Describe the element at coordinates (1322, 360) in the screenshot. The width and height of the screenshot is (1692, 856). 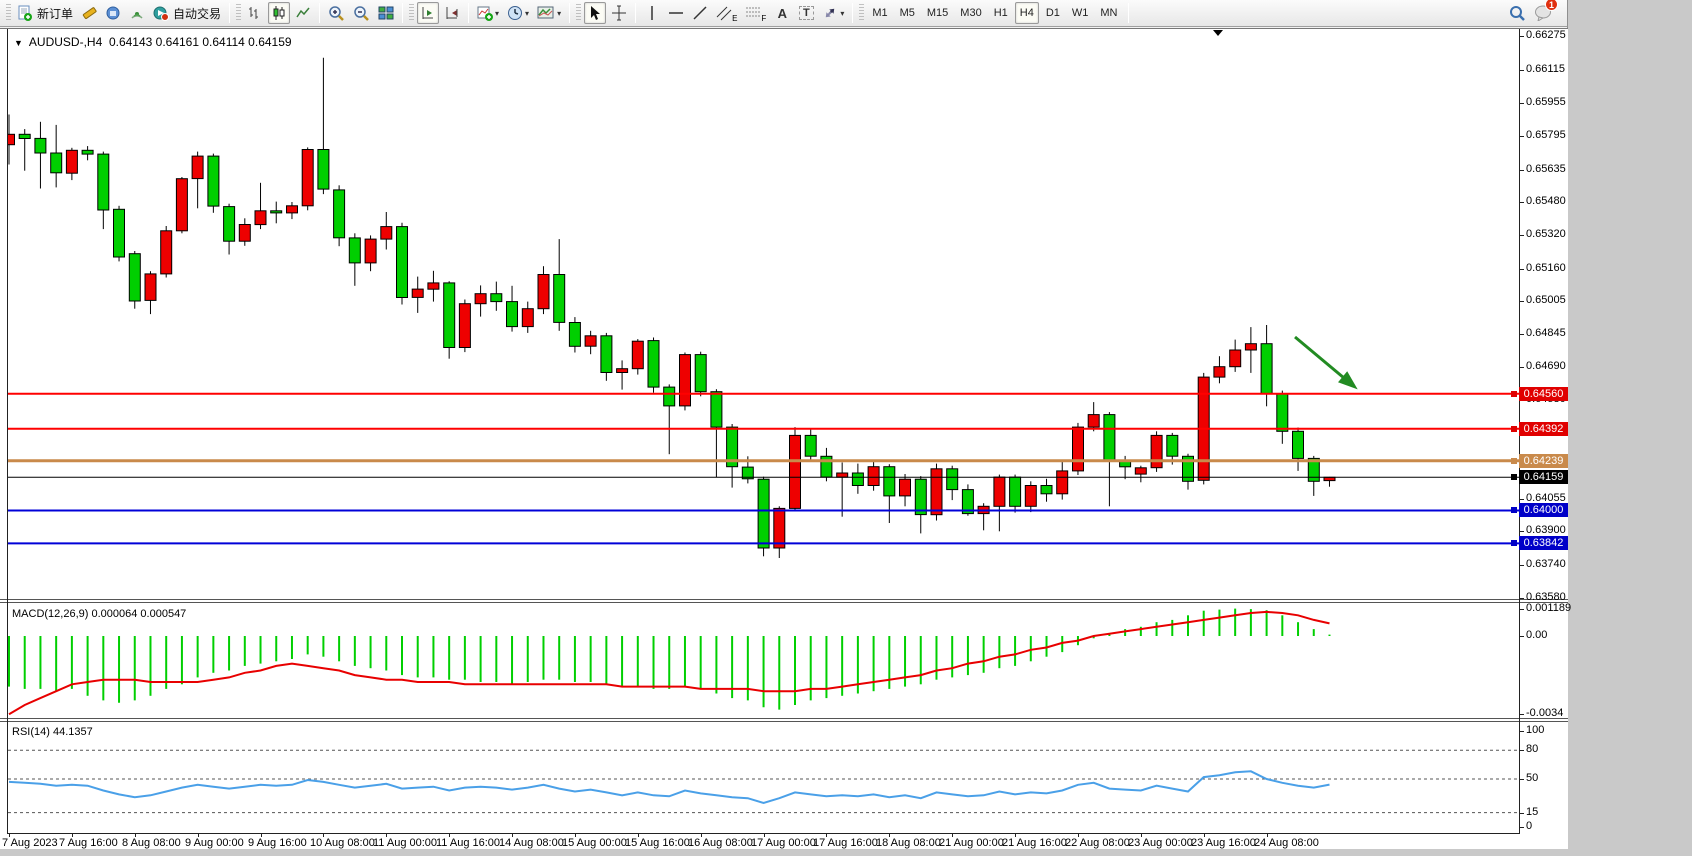
I see `annotation-arrow` at that location.